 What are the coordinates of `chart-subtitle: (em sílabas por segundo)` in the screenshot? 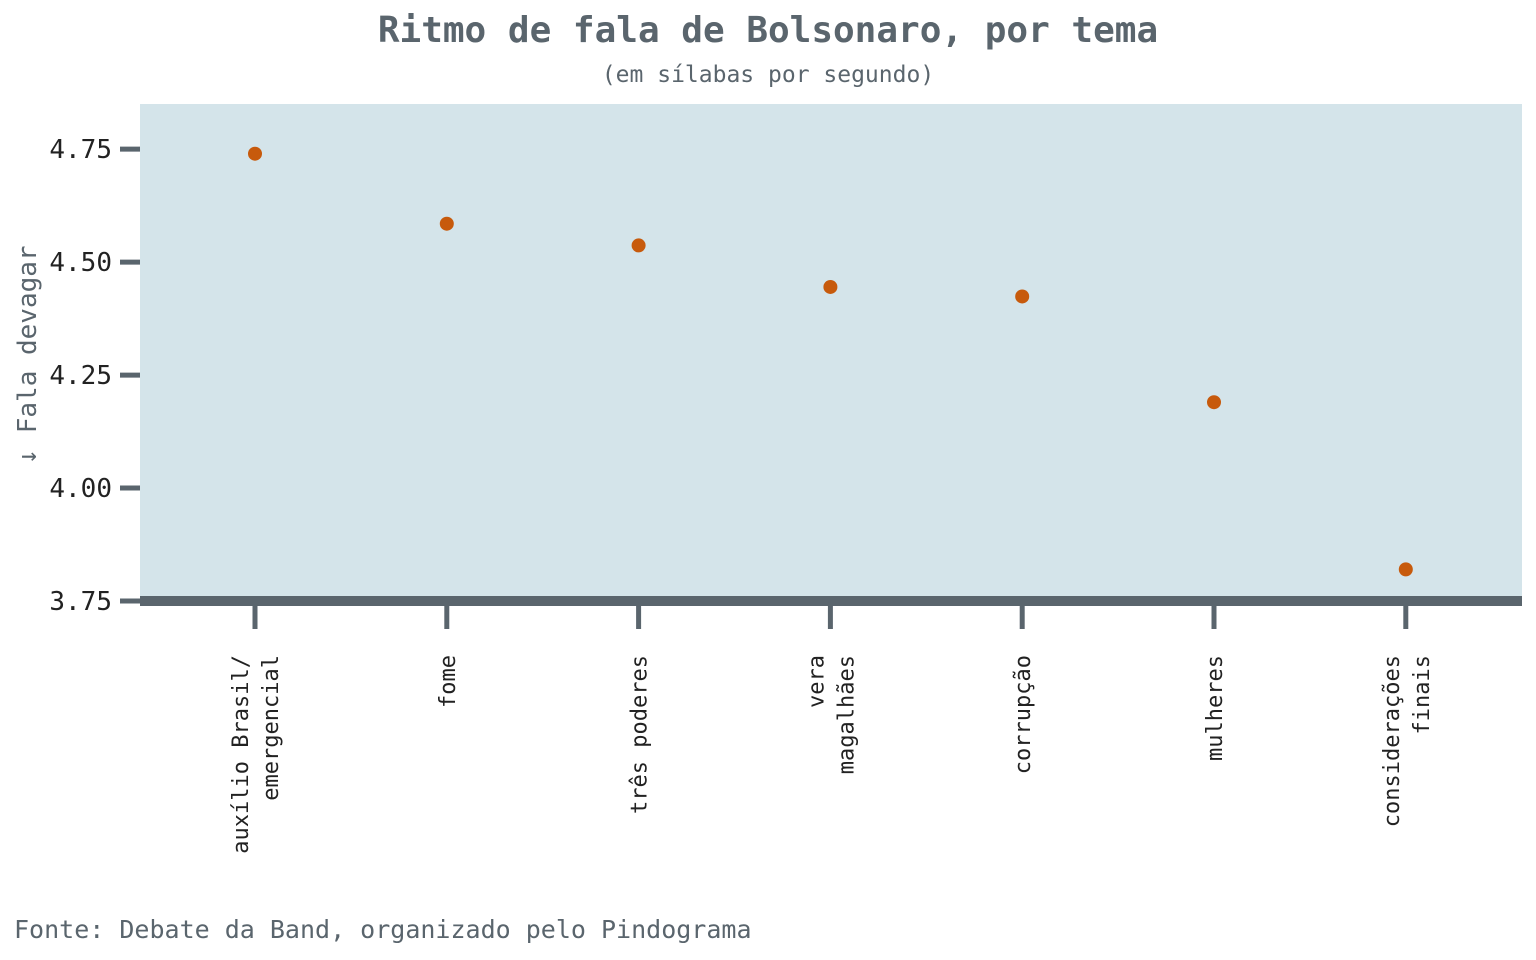 It's located at (768, 75).